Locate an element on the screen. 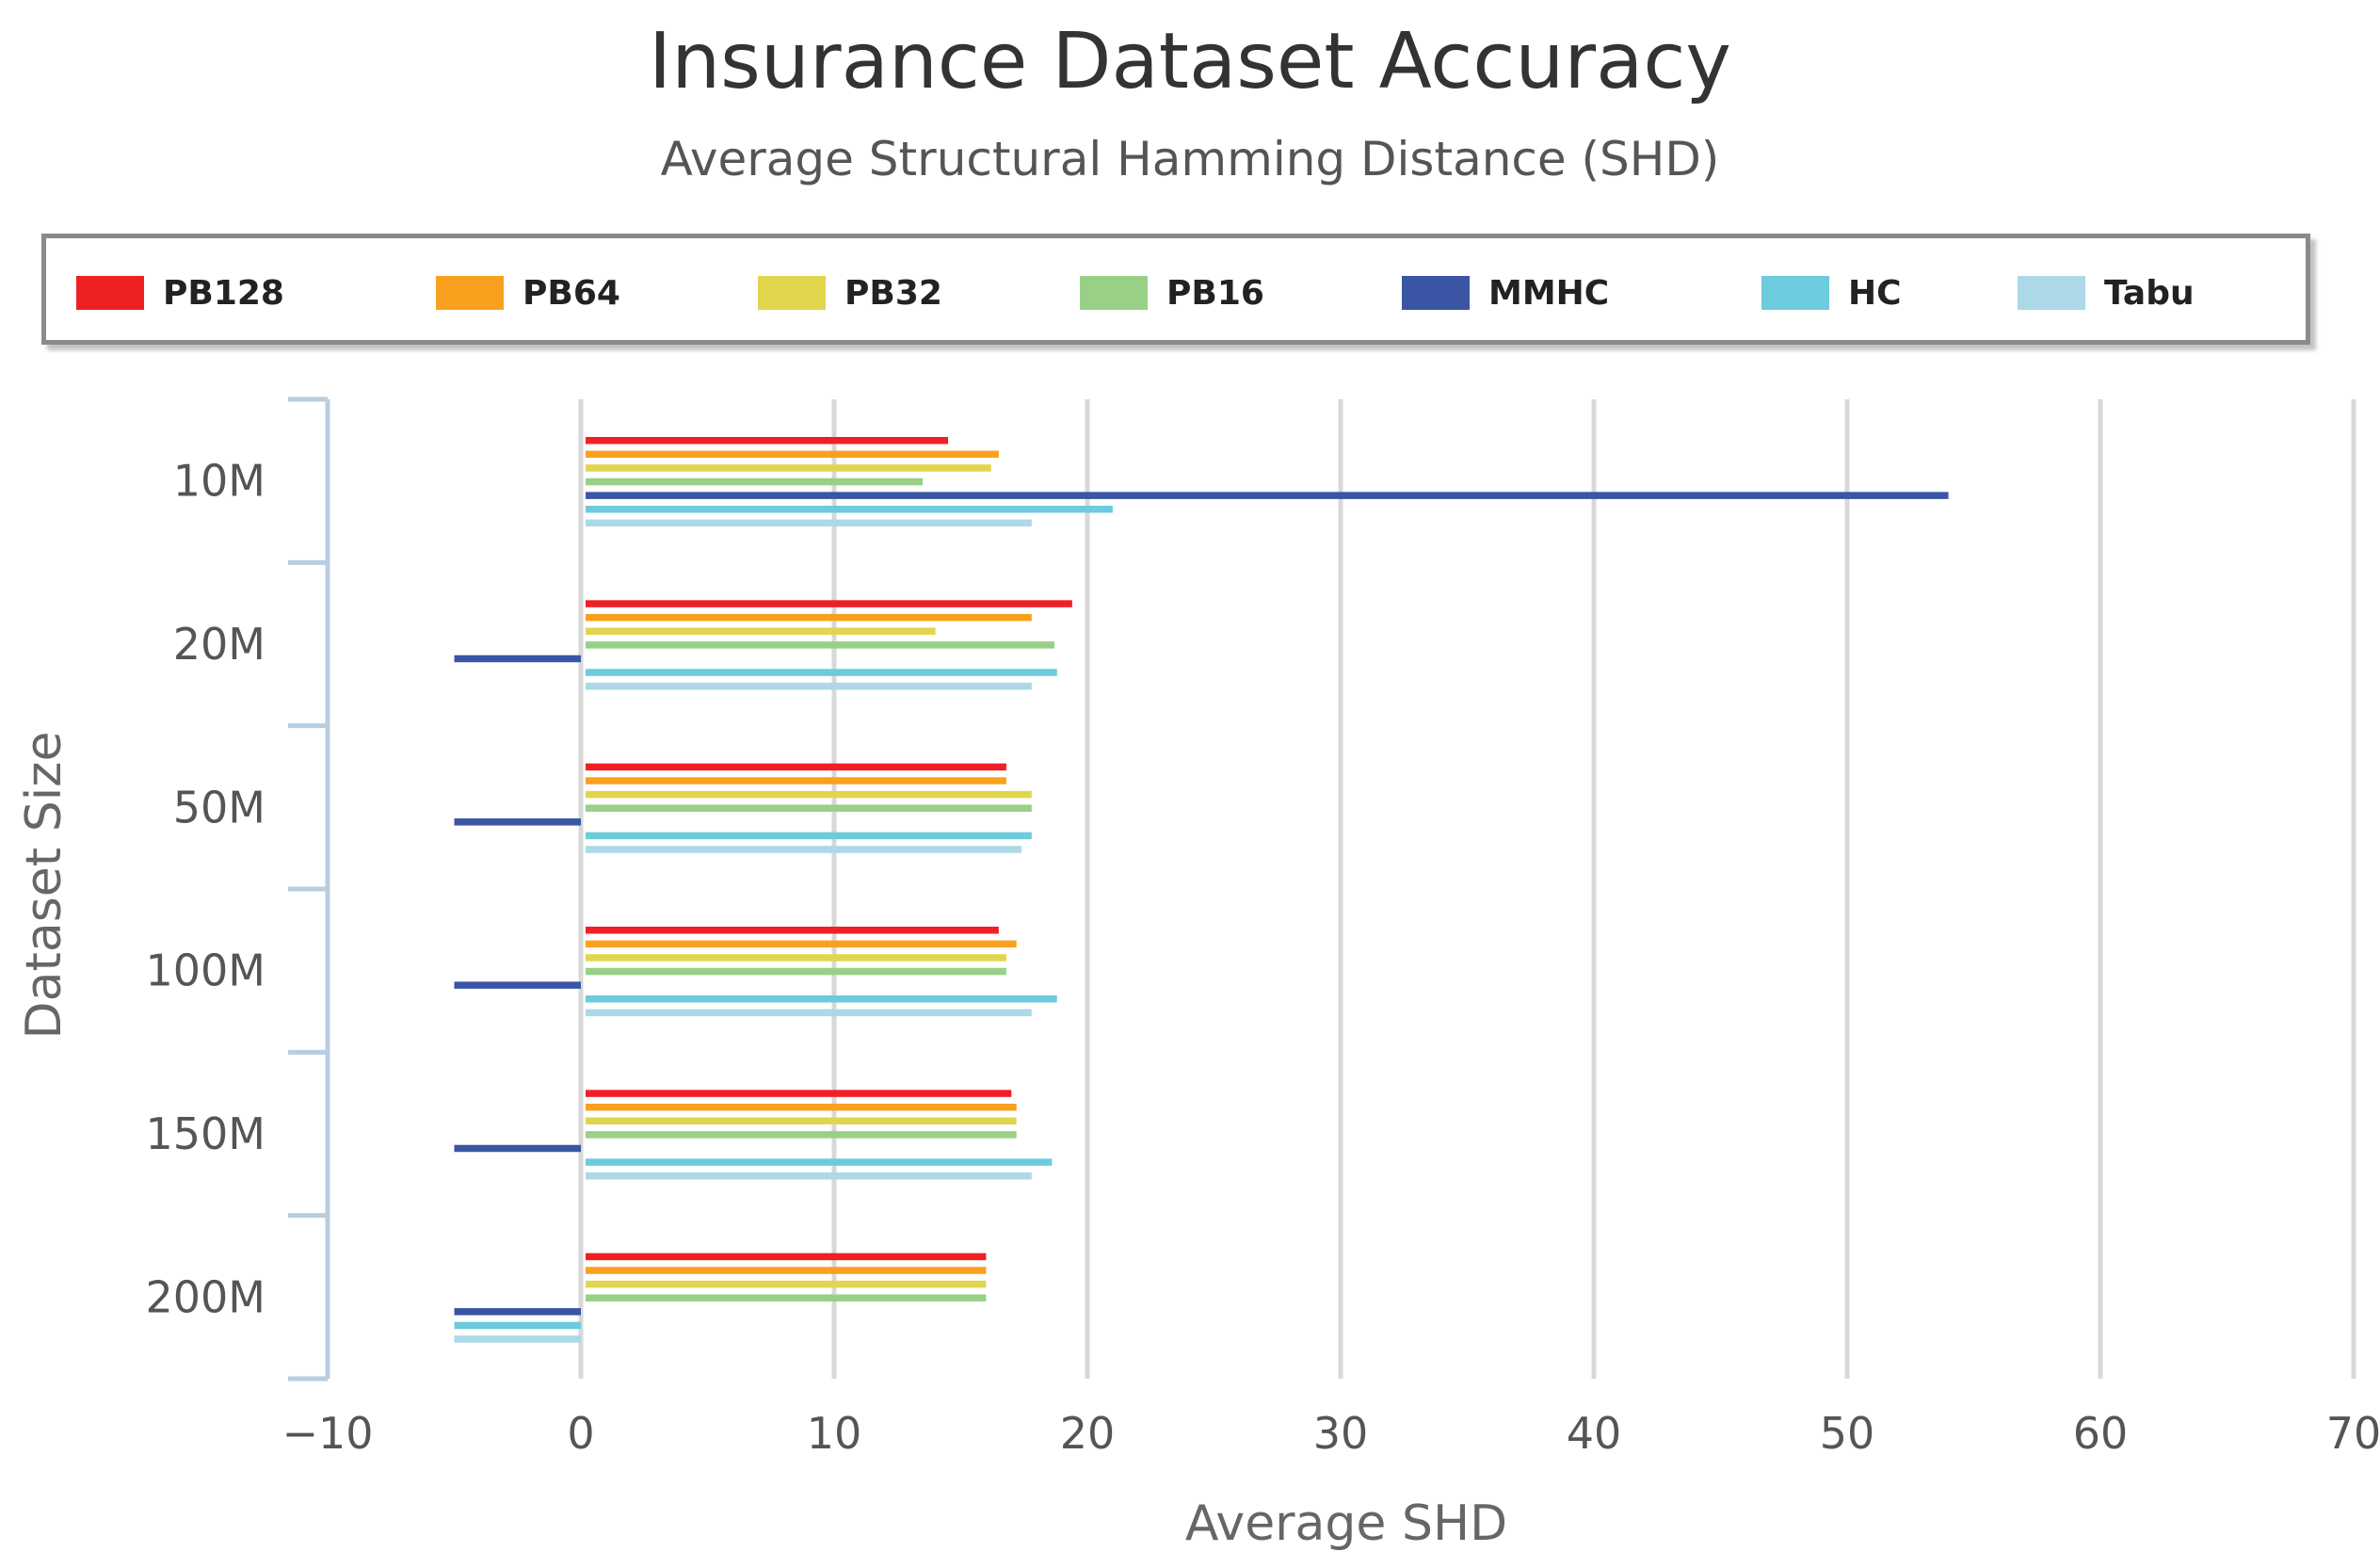 This screenshot has width=2380, height=1568. y-axis-ticks: 10M 20M 50M 100M 150M 200M is located at coordinates (206, 889).